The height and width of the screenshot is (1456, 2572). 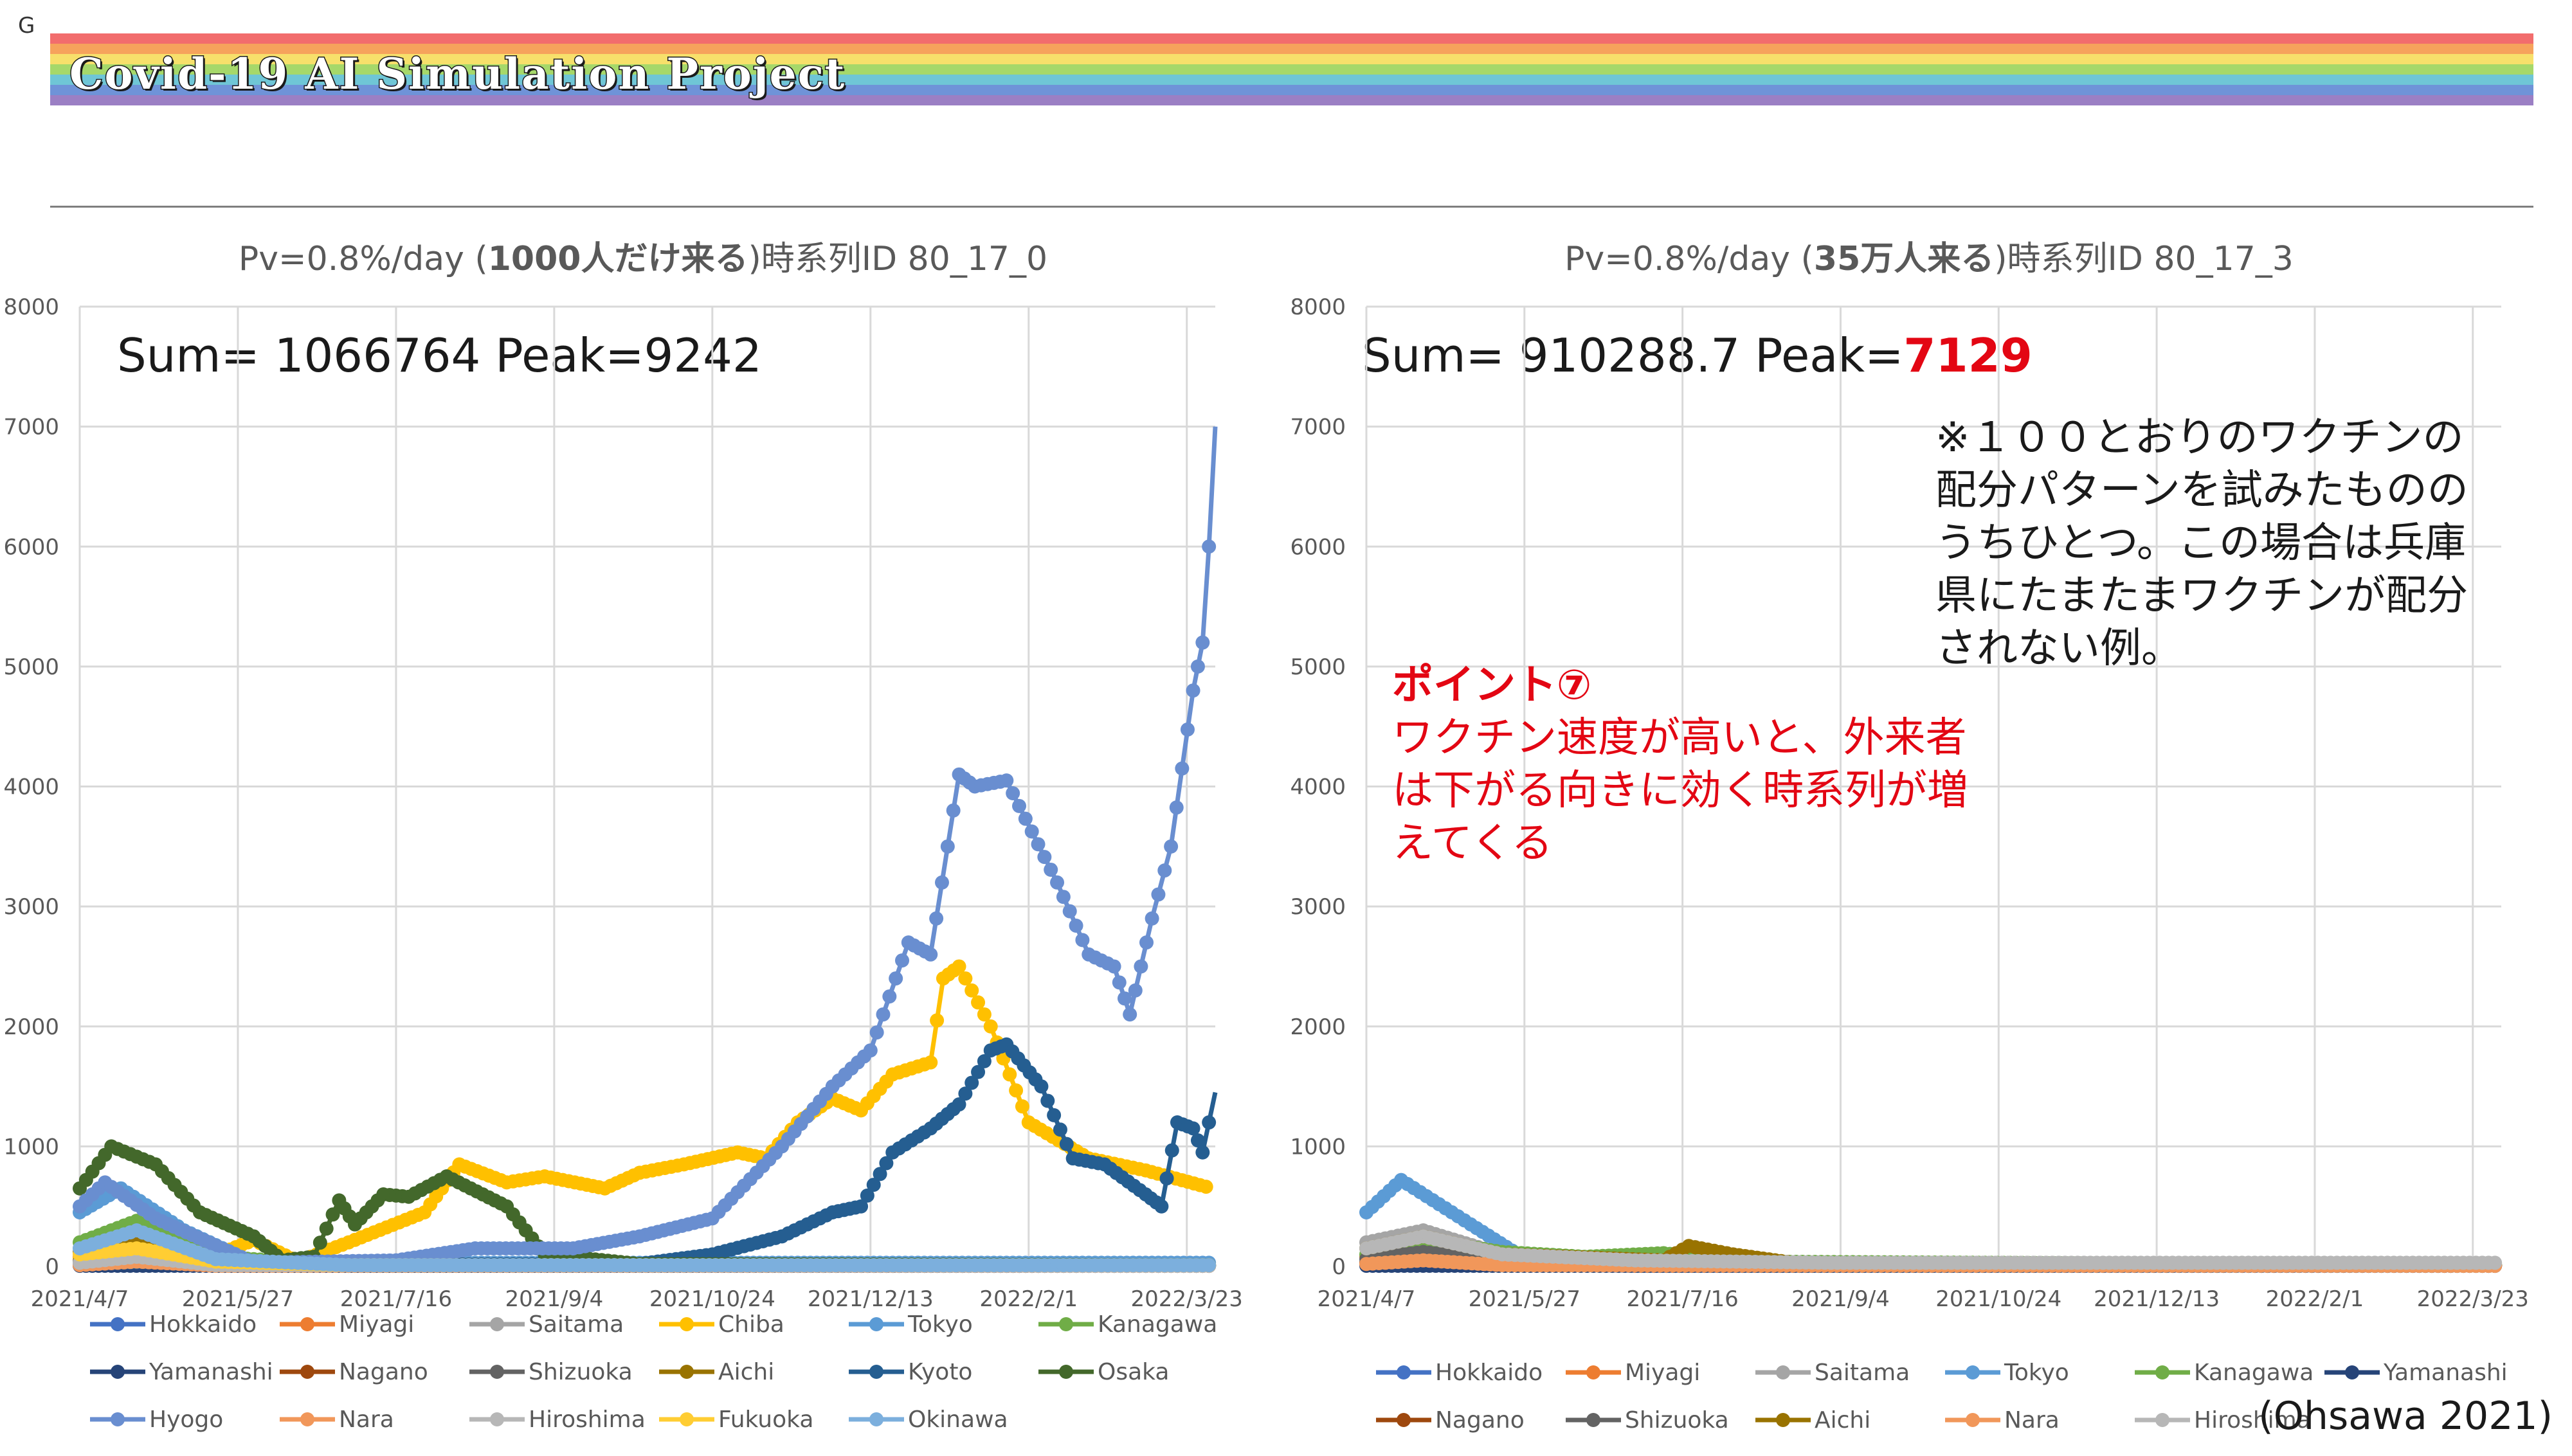 What do you see at coordinates (1318, 1027) in the screenshot?
I see `chart-right-y-tick-label: 2000` at bounding box center [1318, 1027].